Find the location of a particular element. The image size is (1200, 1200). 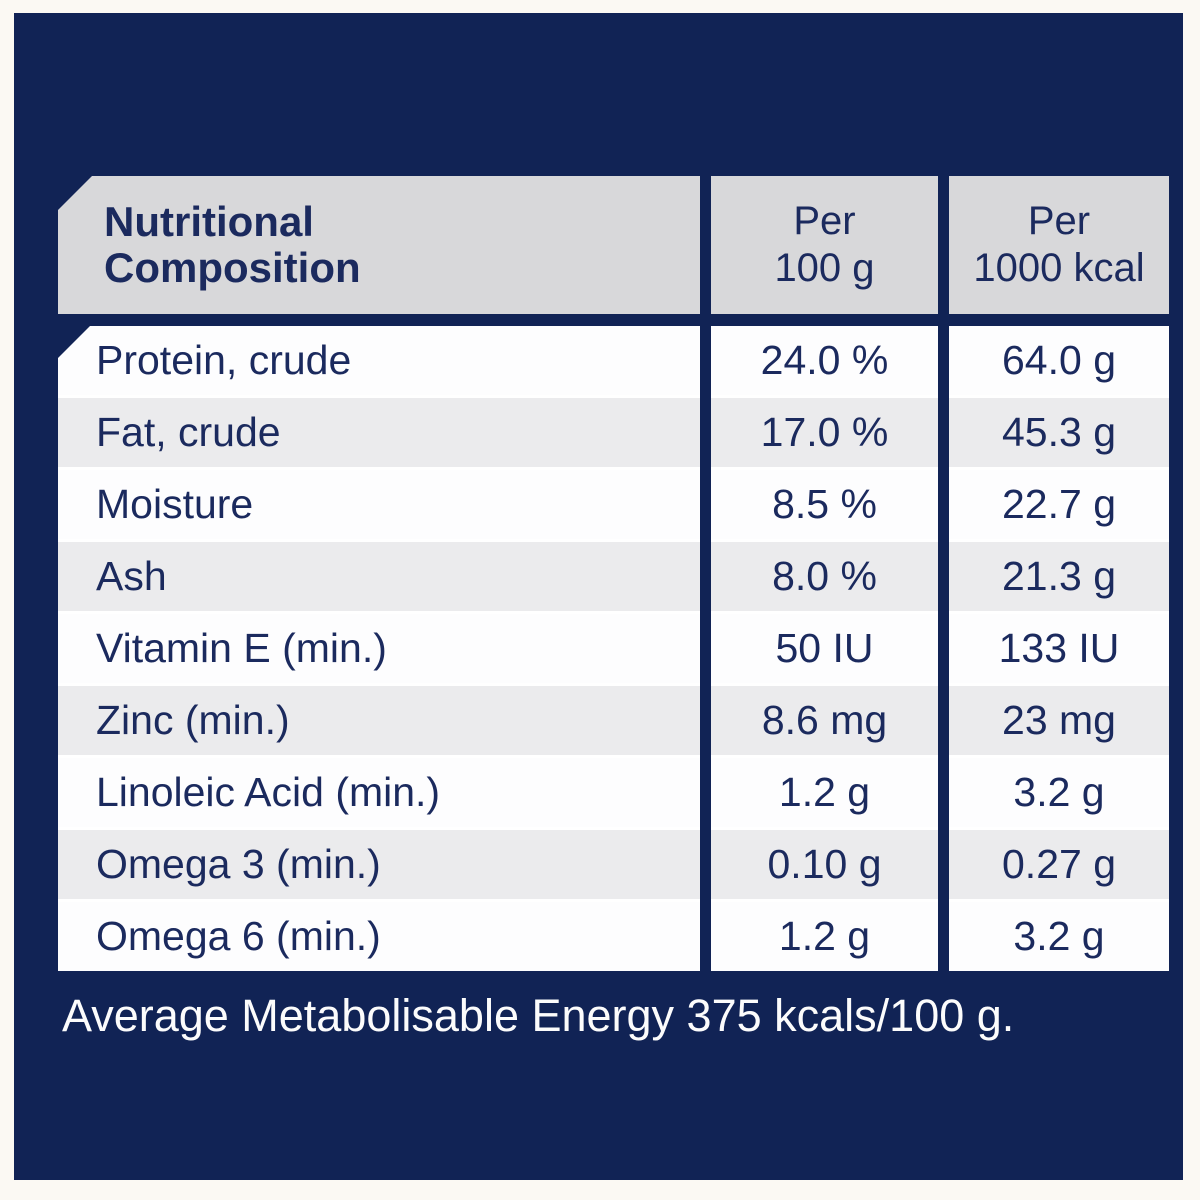

row-label: Fat, crude is located at coordinates (379, 431).